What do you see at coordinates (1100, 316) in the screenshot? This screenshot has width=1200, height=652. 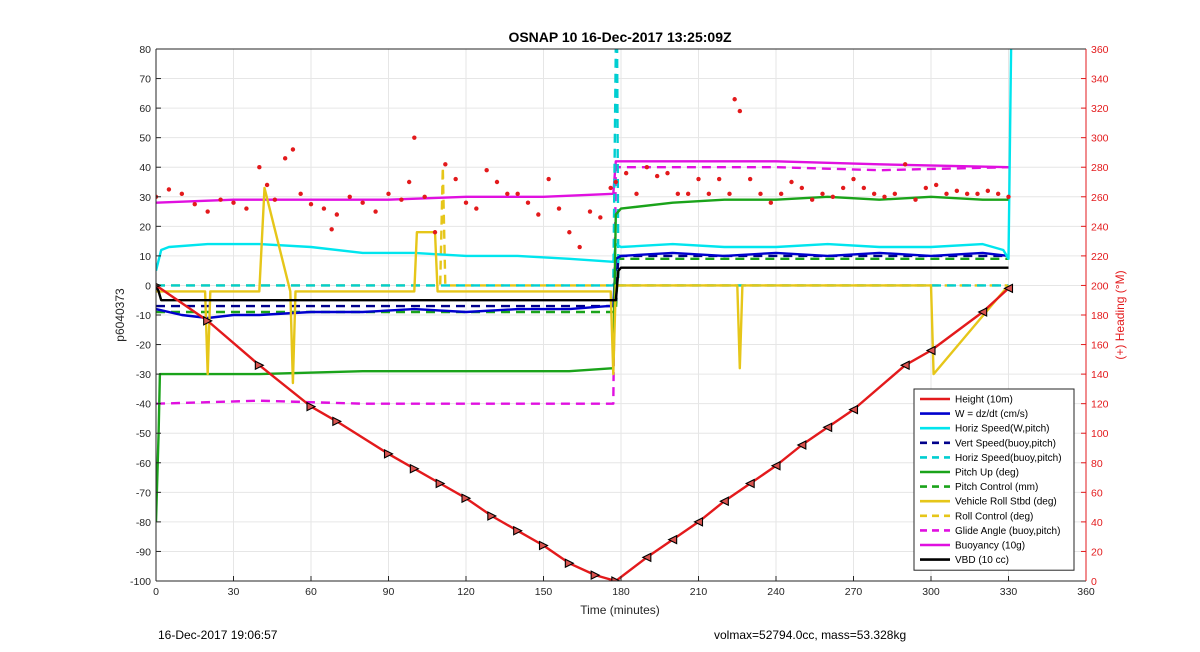 I see `y2-tick-label: 180` at bounding box center [1100, 316].